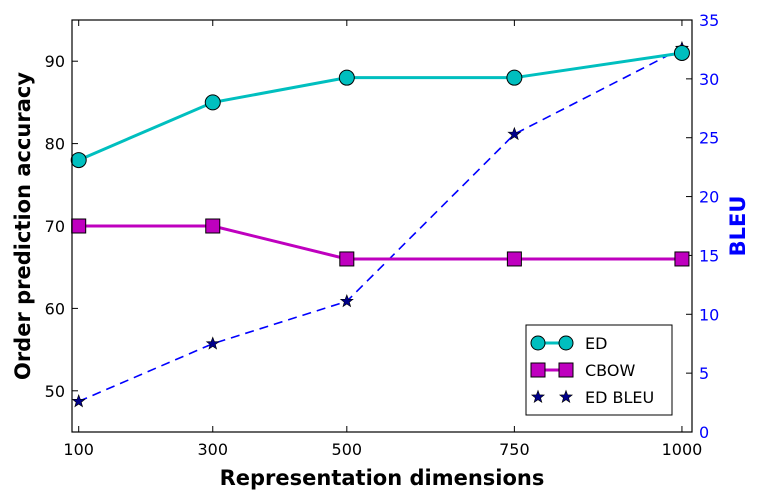 The height and width of the screenshot is (503, 762). I want to click on y-right-tick-label-5: 25, so click(709, 138).